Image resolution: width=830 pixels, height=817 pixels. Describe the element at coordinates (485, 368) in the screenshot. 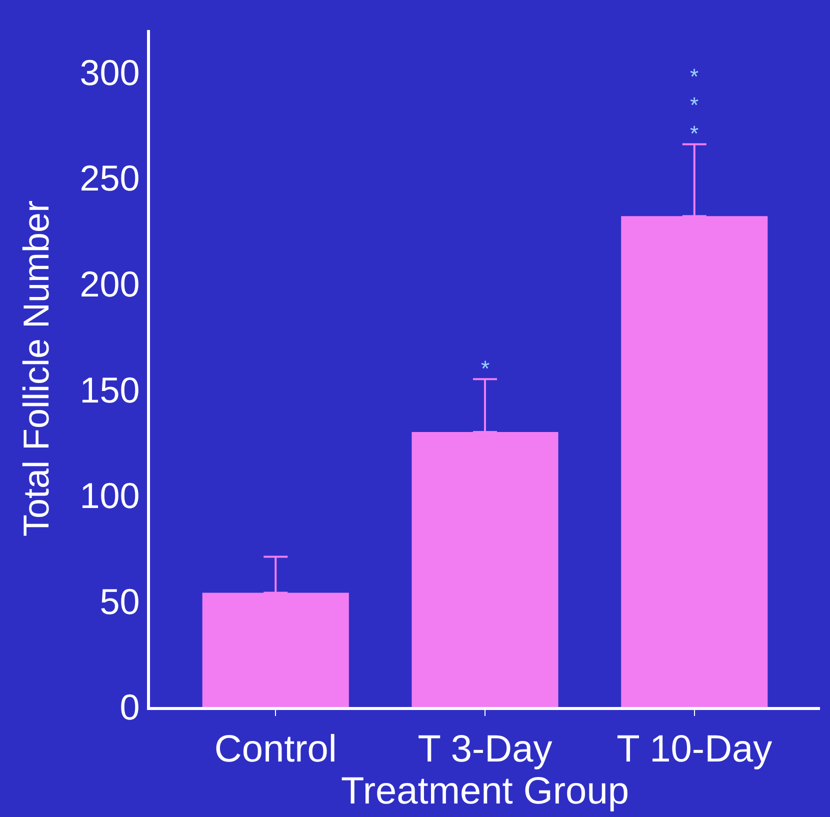

I see `annotation: *` at that location.